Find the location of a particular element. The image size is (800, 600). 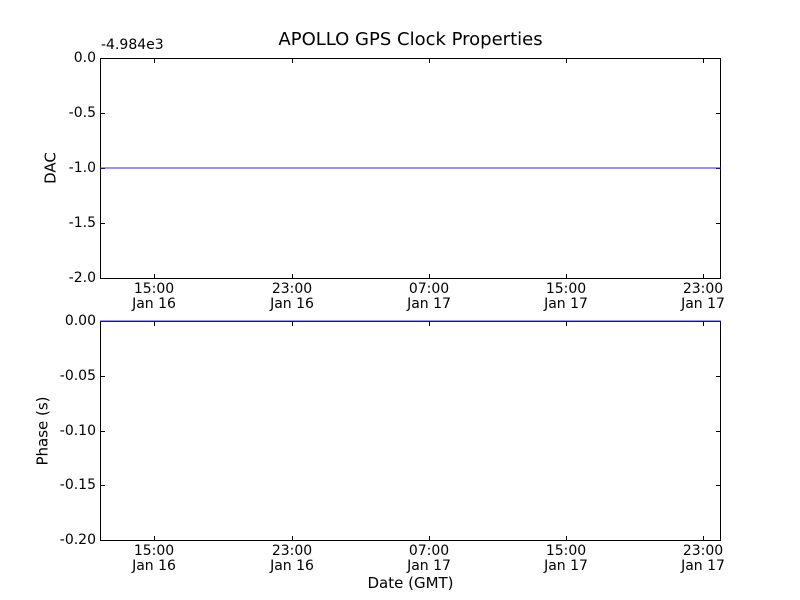

y-tick-label: -0.20 is located at coordinates (77, 540).